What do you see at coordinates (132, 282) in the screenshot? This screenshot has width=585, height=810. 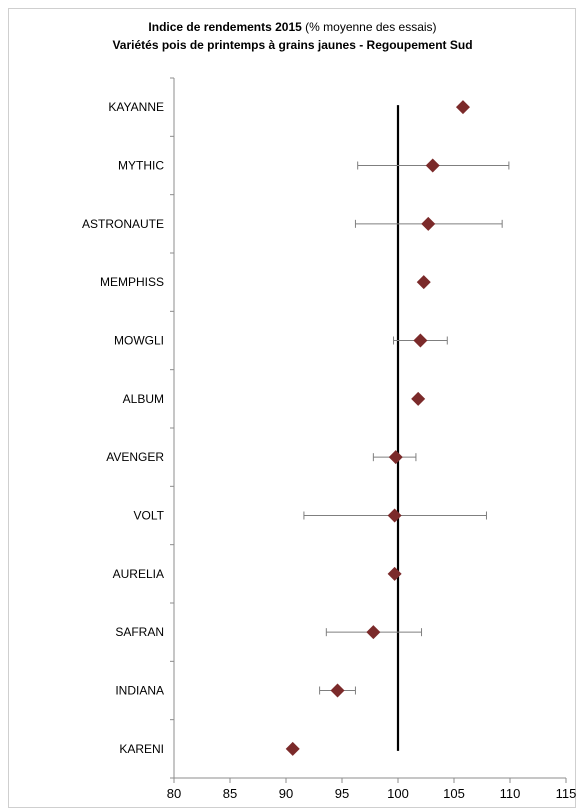 I see `category-label: MEMPHISS` at bounding box center [132, 282].